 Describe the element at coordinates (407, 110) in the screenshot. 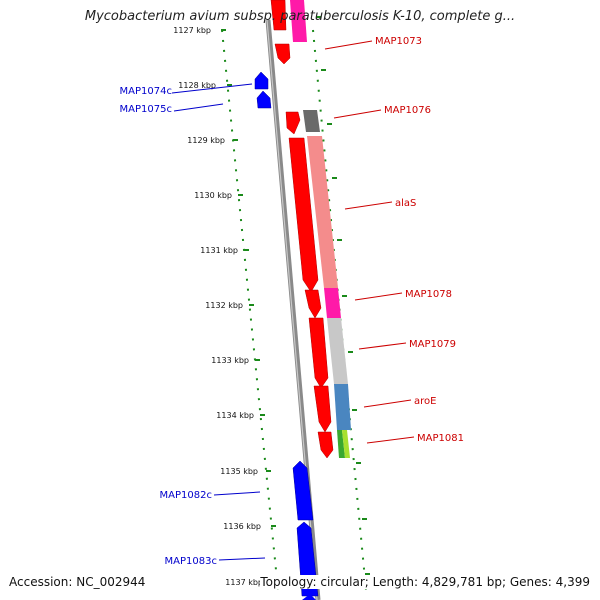

I see `label-map1076: MAP1076` at that location.